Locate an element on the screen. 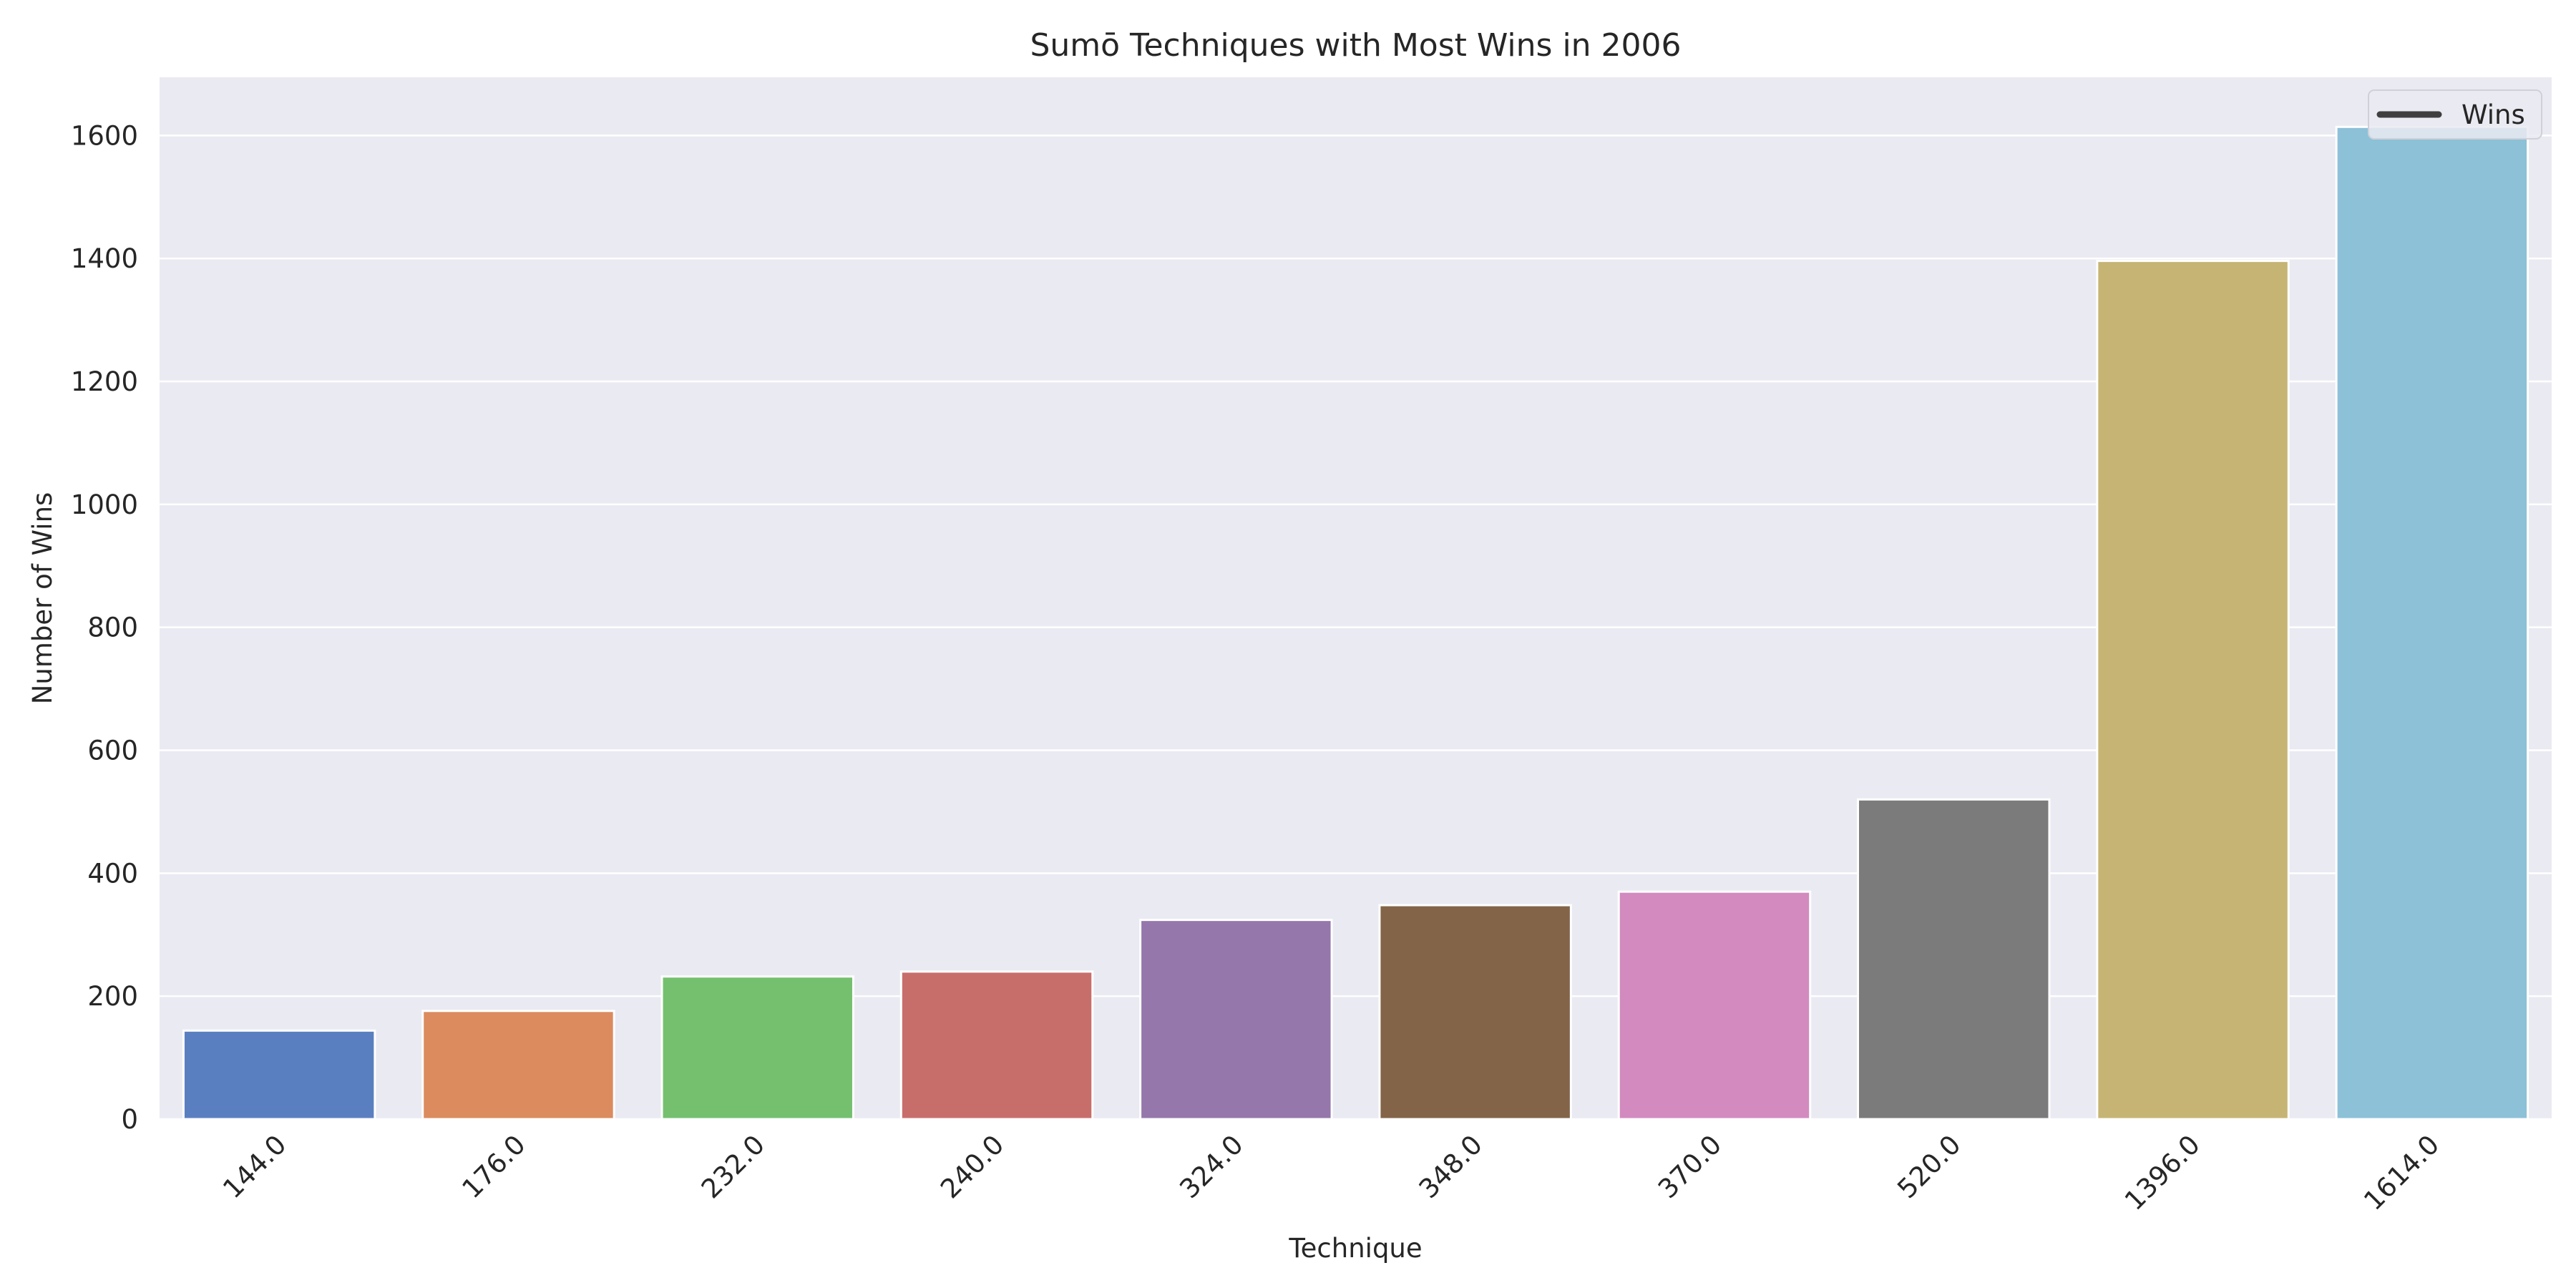 The width and height of the screenshot is (2576, 1288). y-tick-label: 600 is located at coordinates (112, 751).